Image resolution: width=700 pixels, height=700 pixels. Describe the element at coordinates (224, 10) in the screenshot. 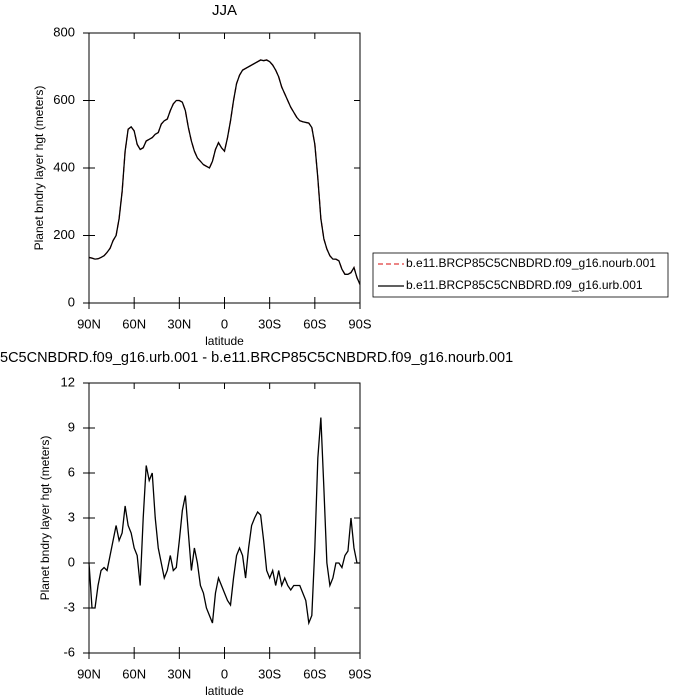

I see `chart-title: JJA` at that location.